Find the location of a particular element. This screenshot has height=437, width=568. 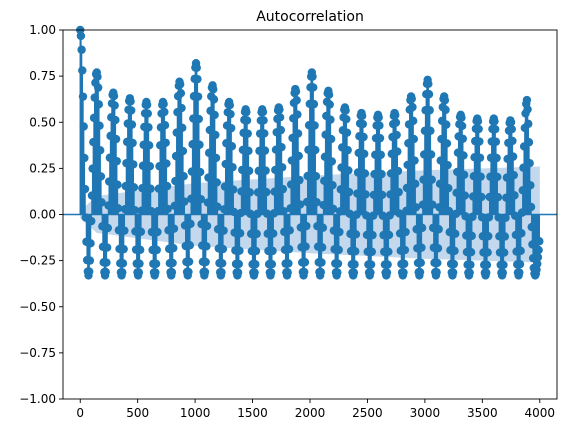

x-tick-label: 3500 is located at coordinates (482, 413).